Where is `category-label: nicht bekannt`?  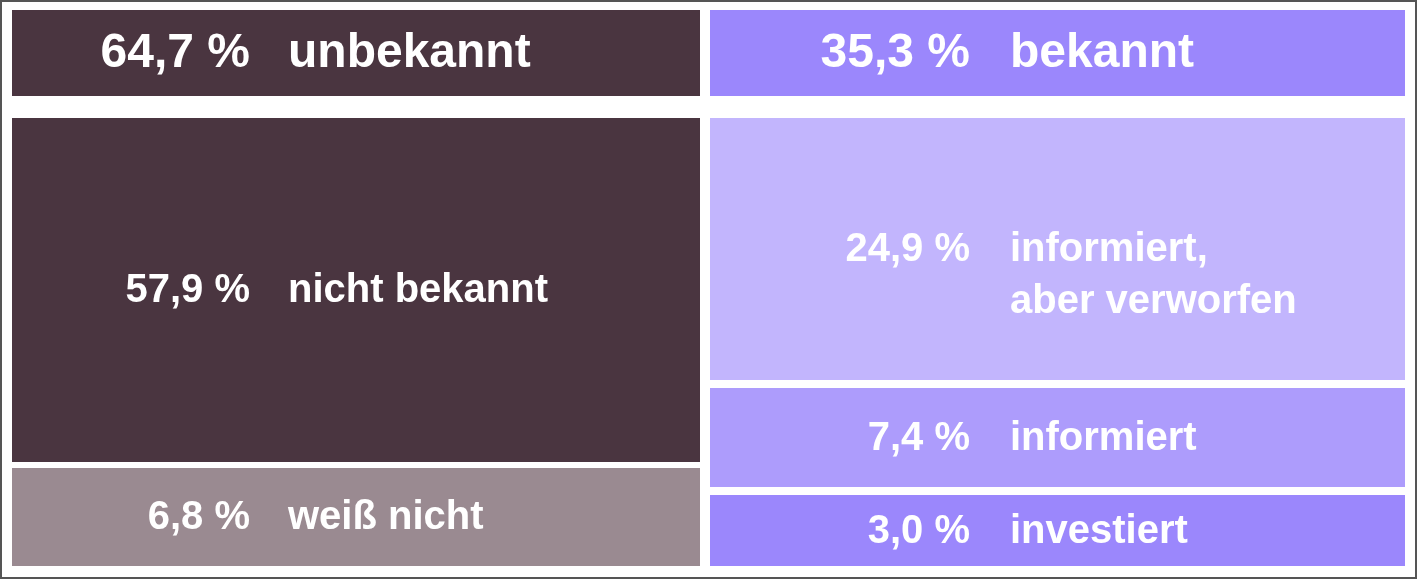
category-label: nicht bekannt is located at coordinates (418, 288).